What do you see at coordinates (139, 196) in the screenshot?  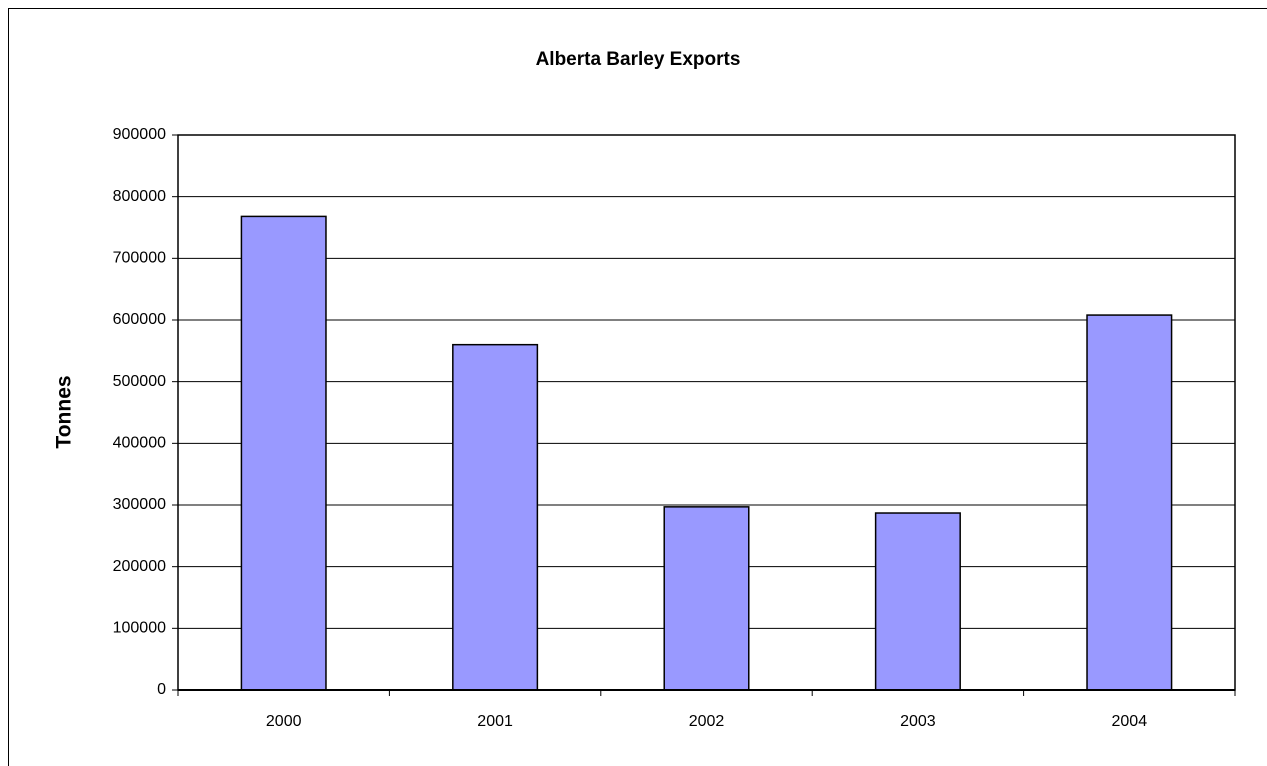 I see `y-tick-label: 800000` at bounding box center [139, 196].